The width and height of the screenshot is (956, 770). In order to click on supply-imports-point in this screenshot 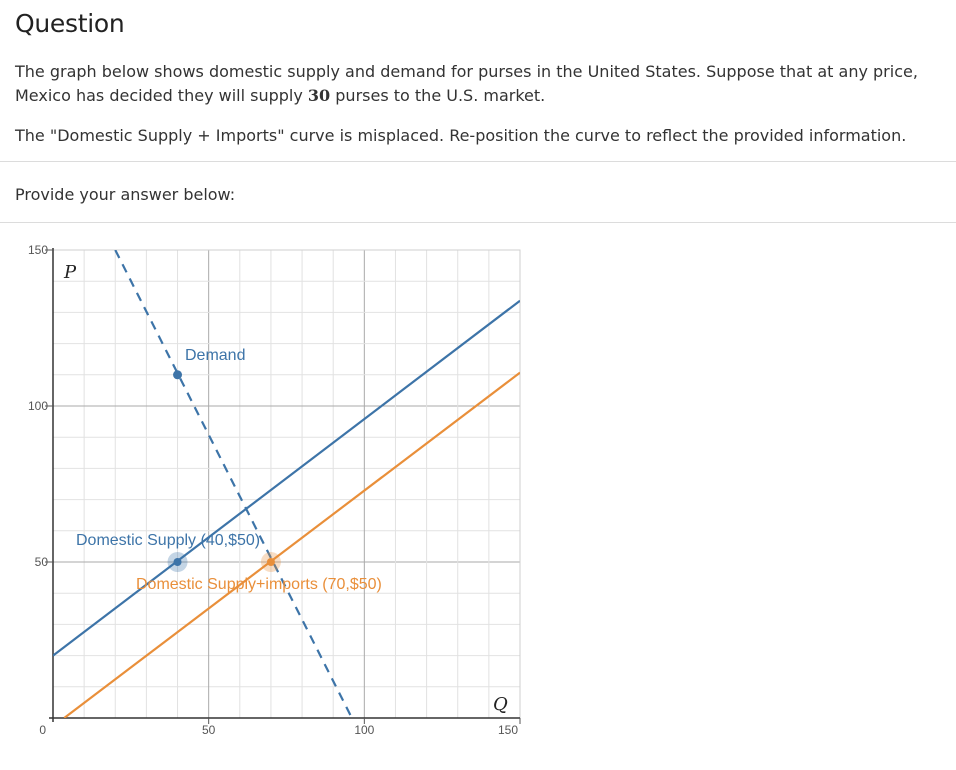, I will do `click(270, 562)`.